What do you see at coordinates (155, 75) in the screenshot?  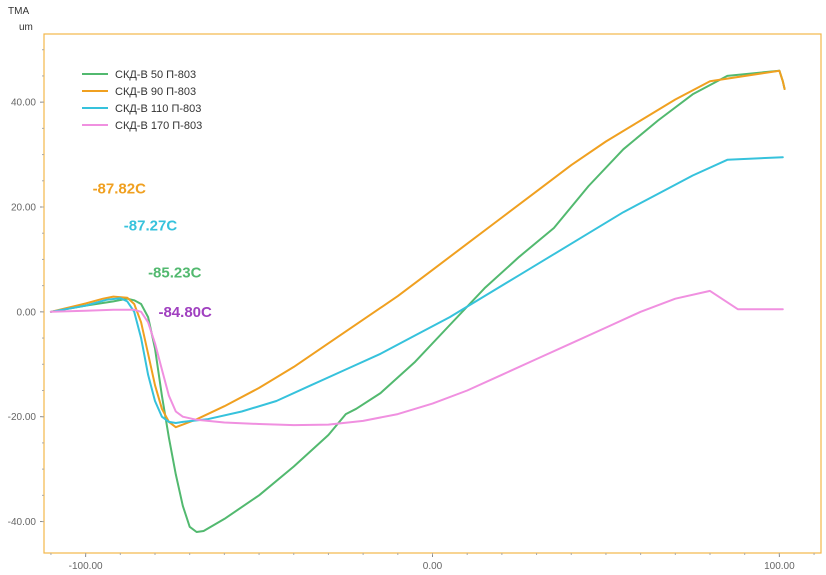 I see `legend-label: СКД-В 50 П-803` at bounding box center [155, 75].